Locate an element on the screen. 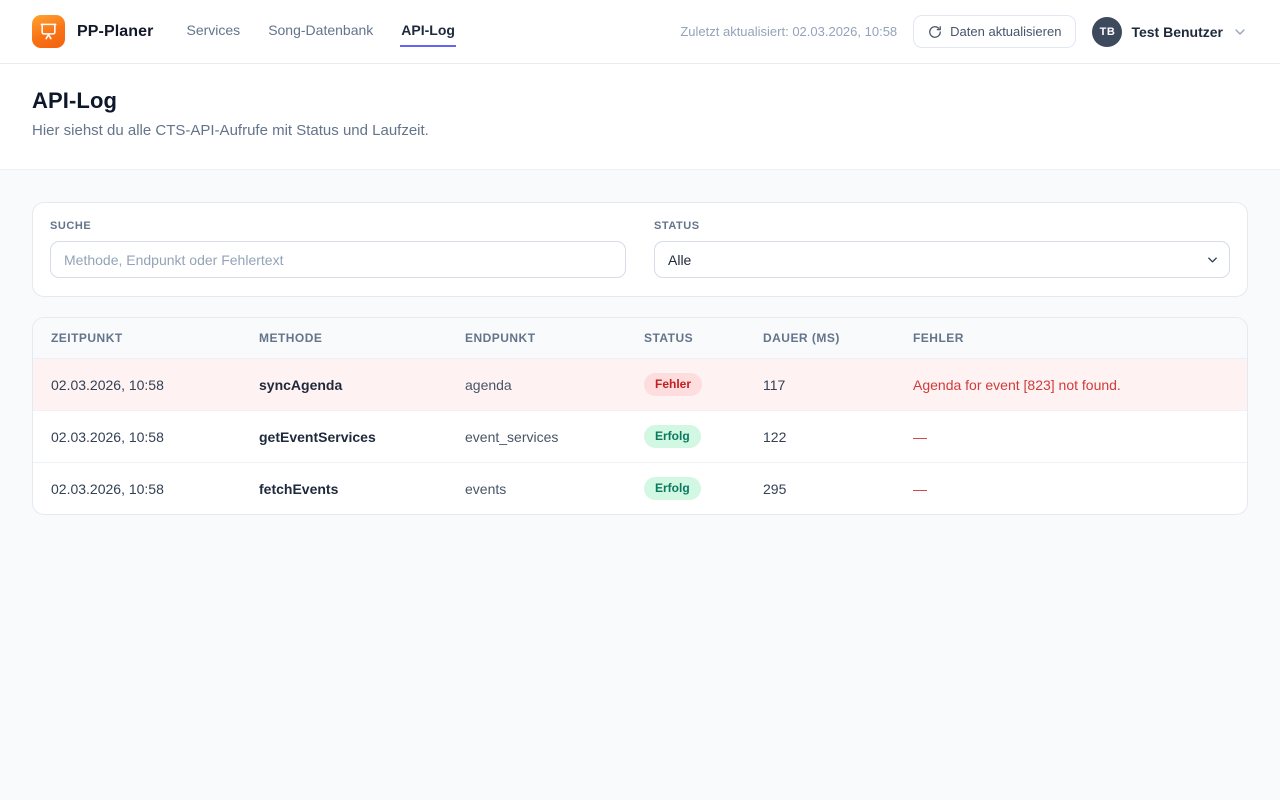  col-header-zeitpunkt: Zeitpunkt is located at coordinates (137, 338).